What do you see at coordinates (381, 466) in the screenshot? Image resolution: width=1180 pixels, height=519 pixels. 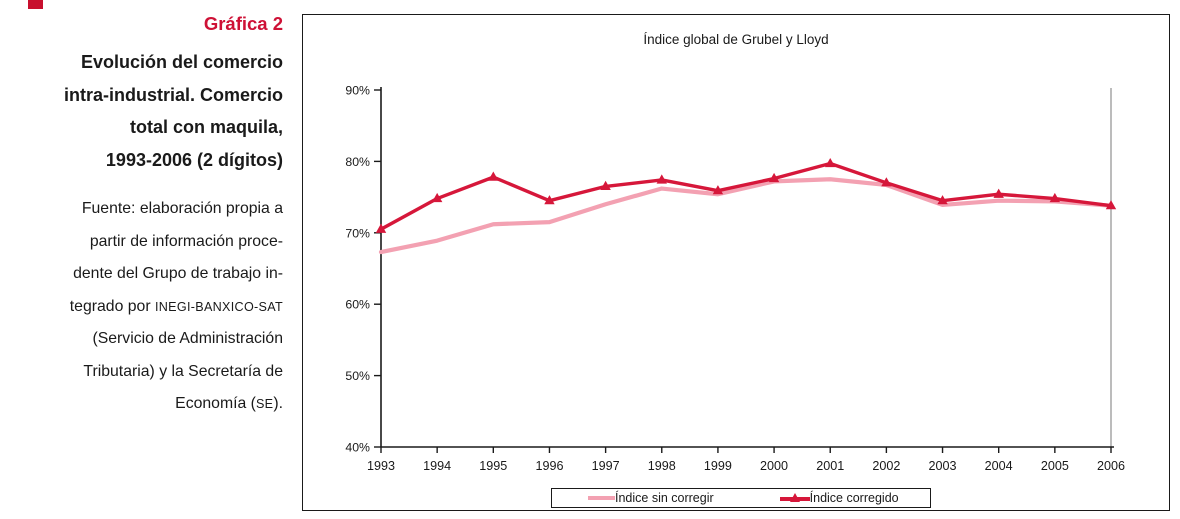 I see `x-axis-tick-label: 1993` at bounding box center [381, 466].